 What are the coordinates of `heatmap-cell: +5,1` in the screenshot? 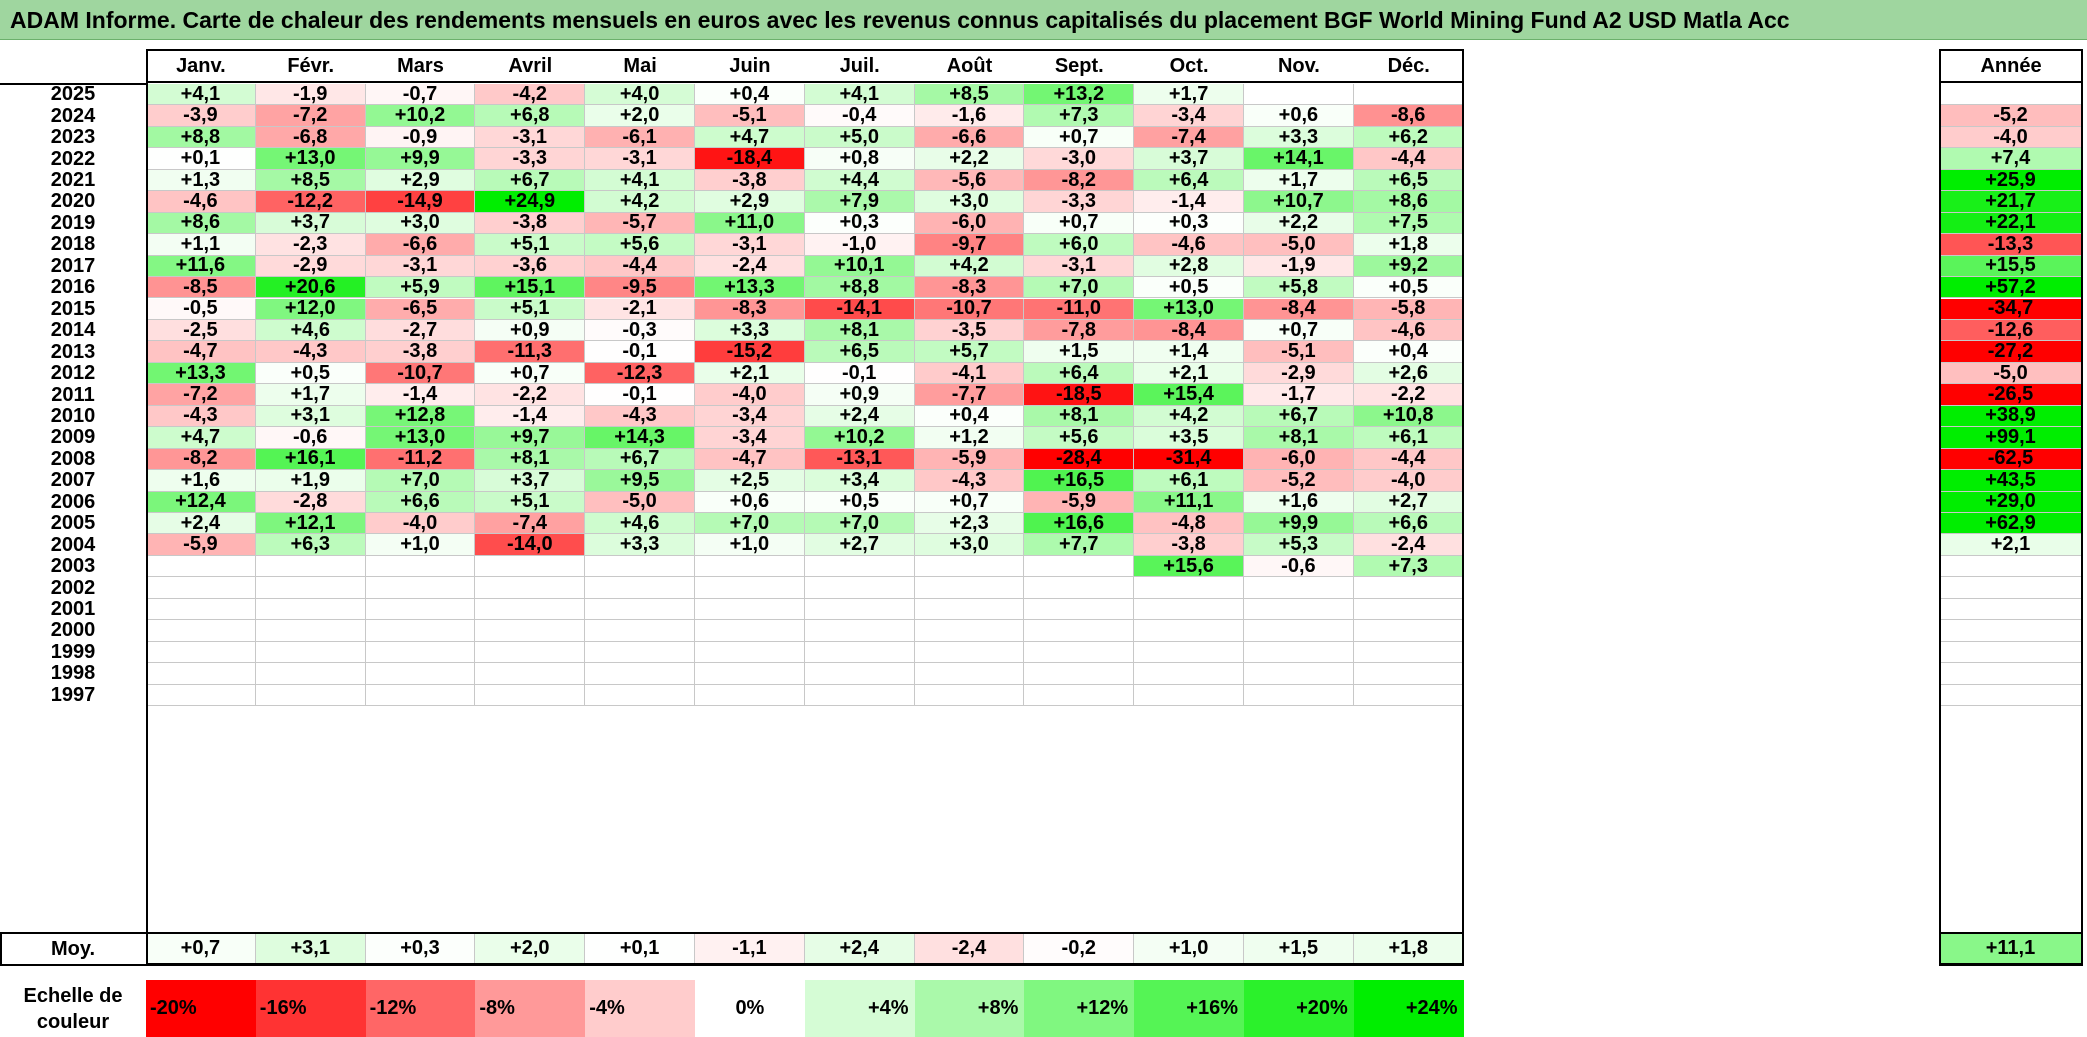 It's located at (530, 309).